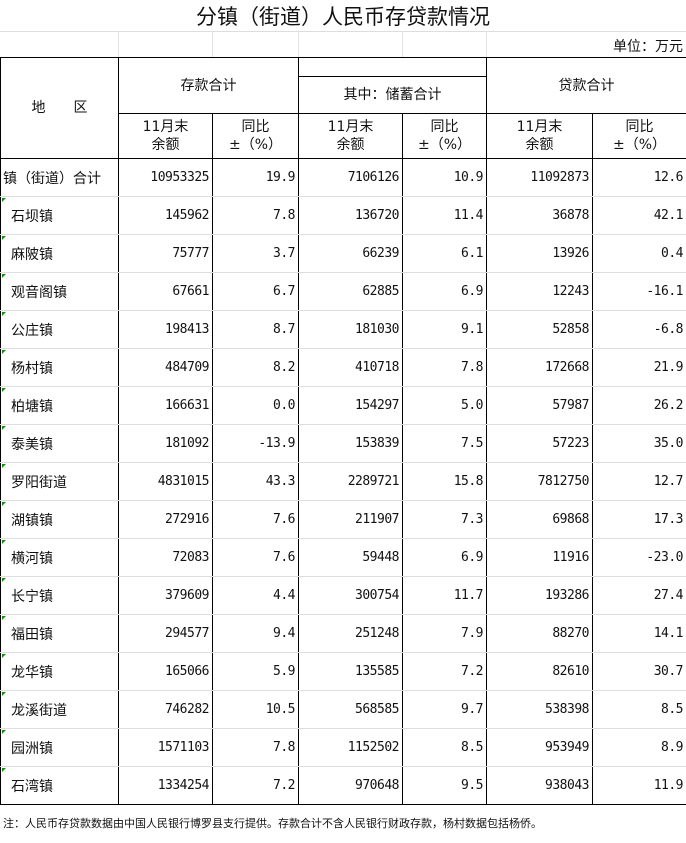 Image resolution: width=686 pixels, height=843 pixels. I want to click on cell-savings-balance: 59448, so click(350, 557).